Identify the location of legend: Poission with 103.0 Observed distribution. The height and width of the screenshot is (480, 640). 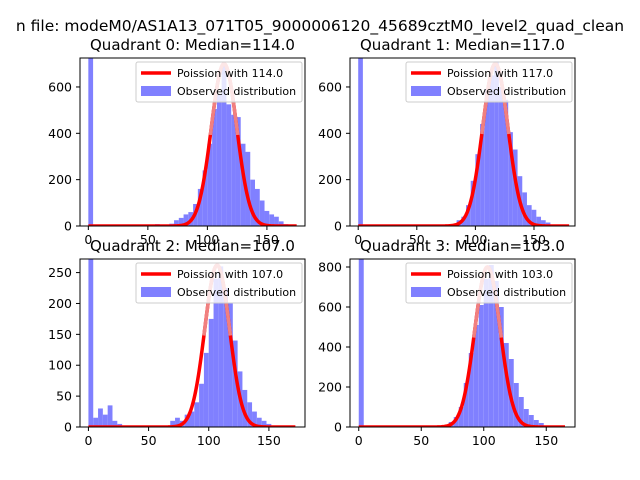
(489, 283).